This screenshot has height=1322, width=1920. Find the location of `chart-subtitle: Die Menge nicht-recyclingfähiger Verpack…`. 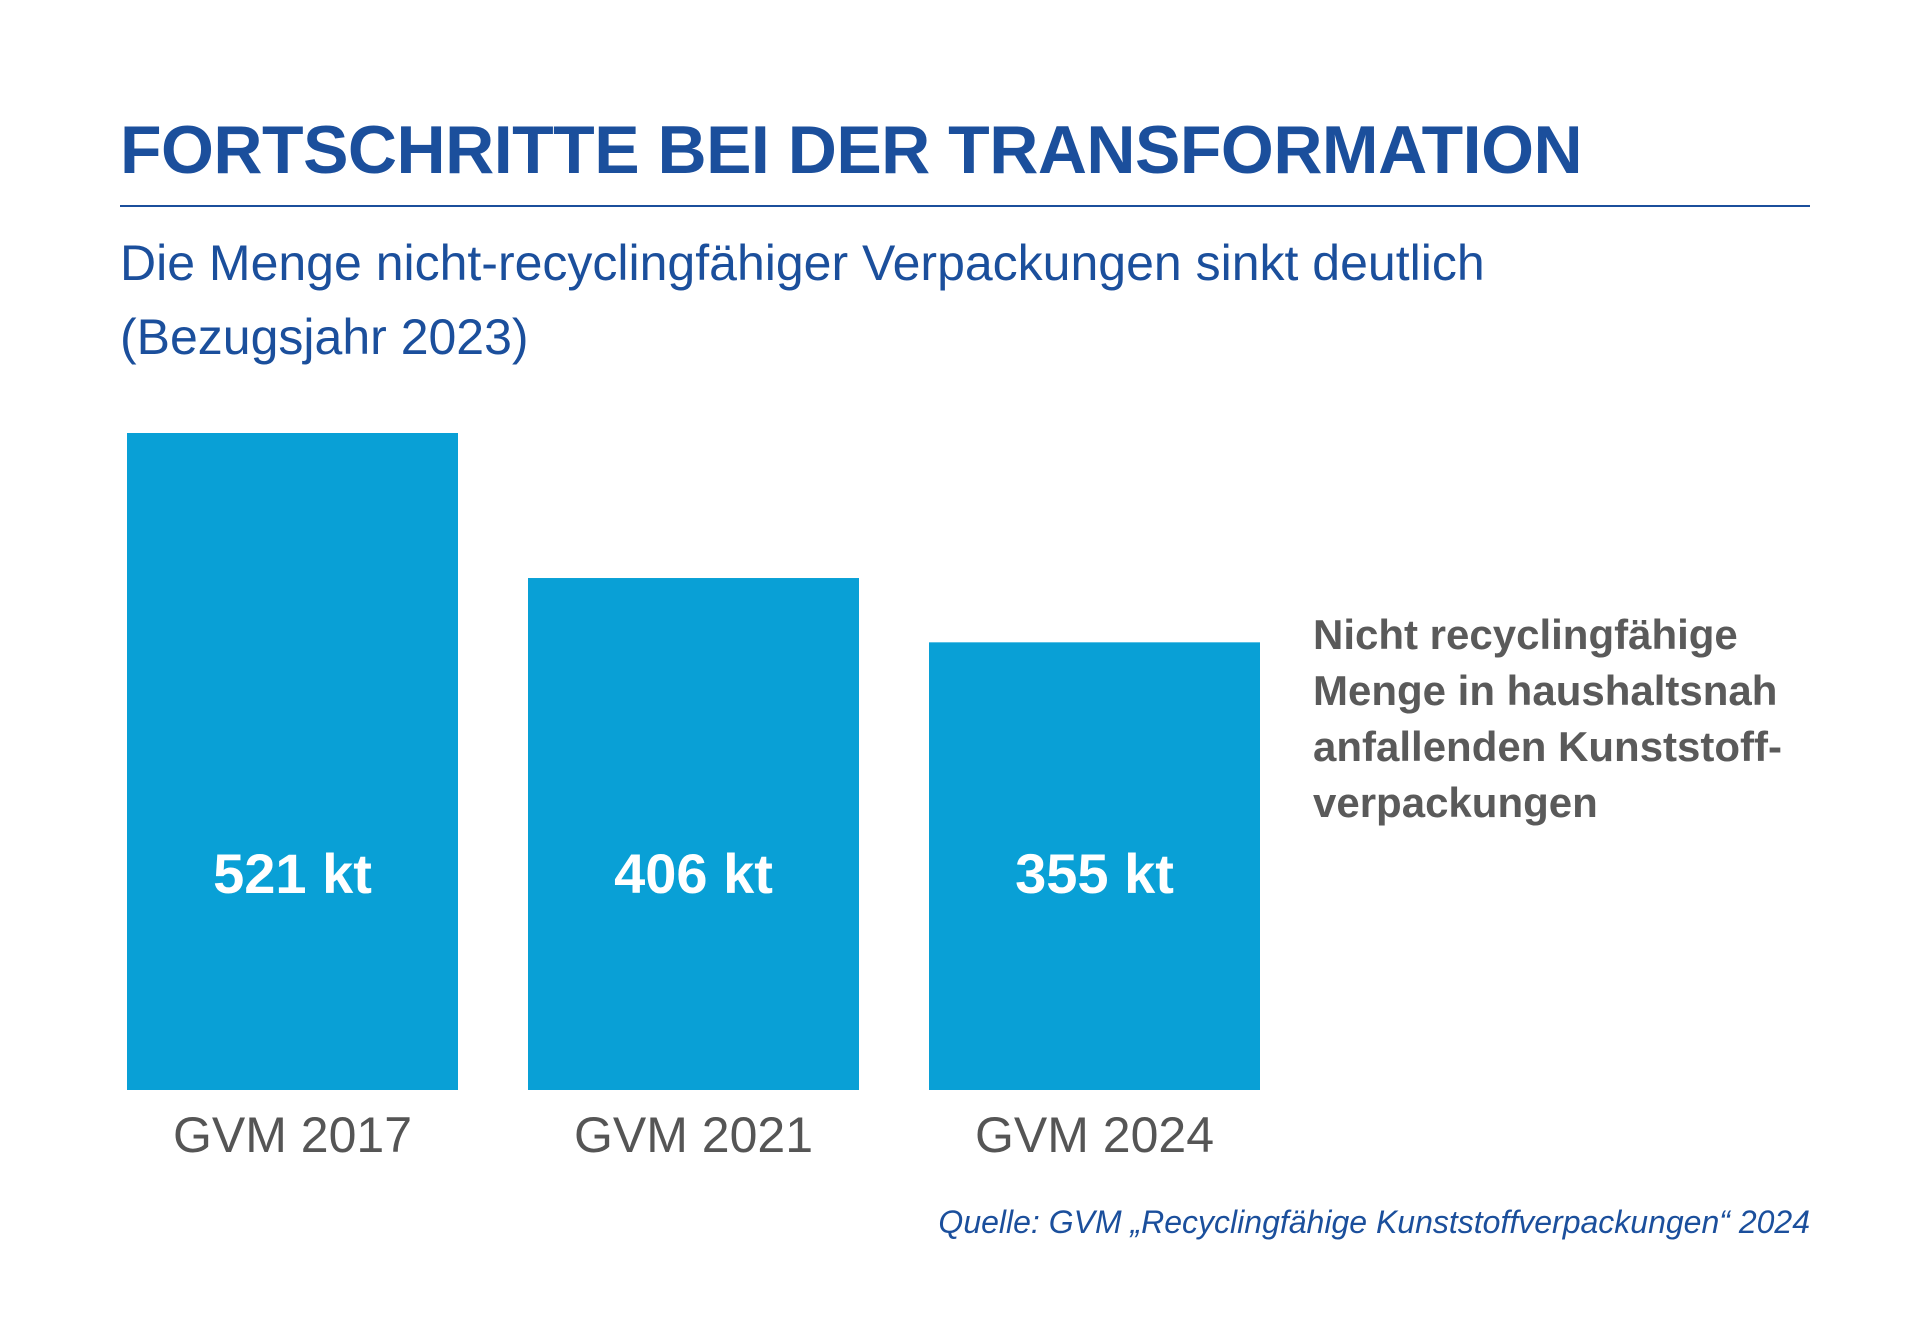

chart-subtitle: Die Menge nicht-recyclingfähiger Verpack… is located at coordinates (802, 300).